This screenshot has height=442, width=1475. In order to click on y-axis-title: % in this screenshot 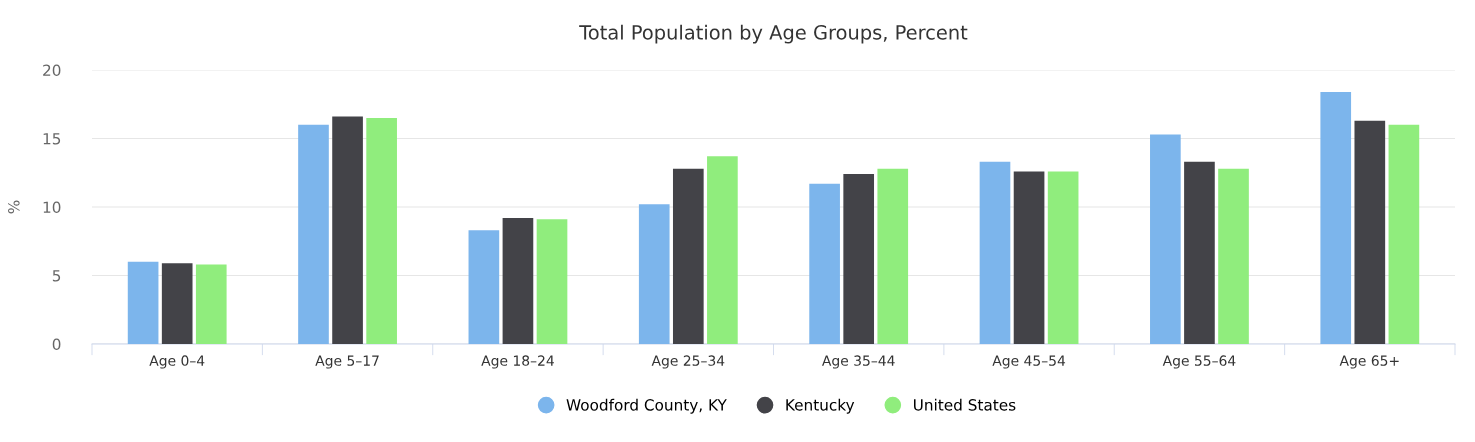, I will do `click(14, 207)`.